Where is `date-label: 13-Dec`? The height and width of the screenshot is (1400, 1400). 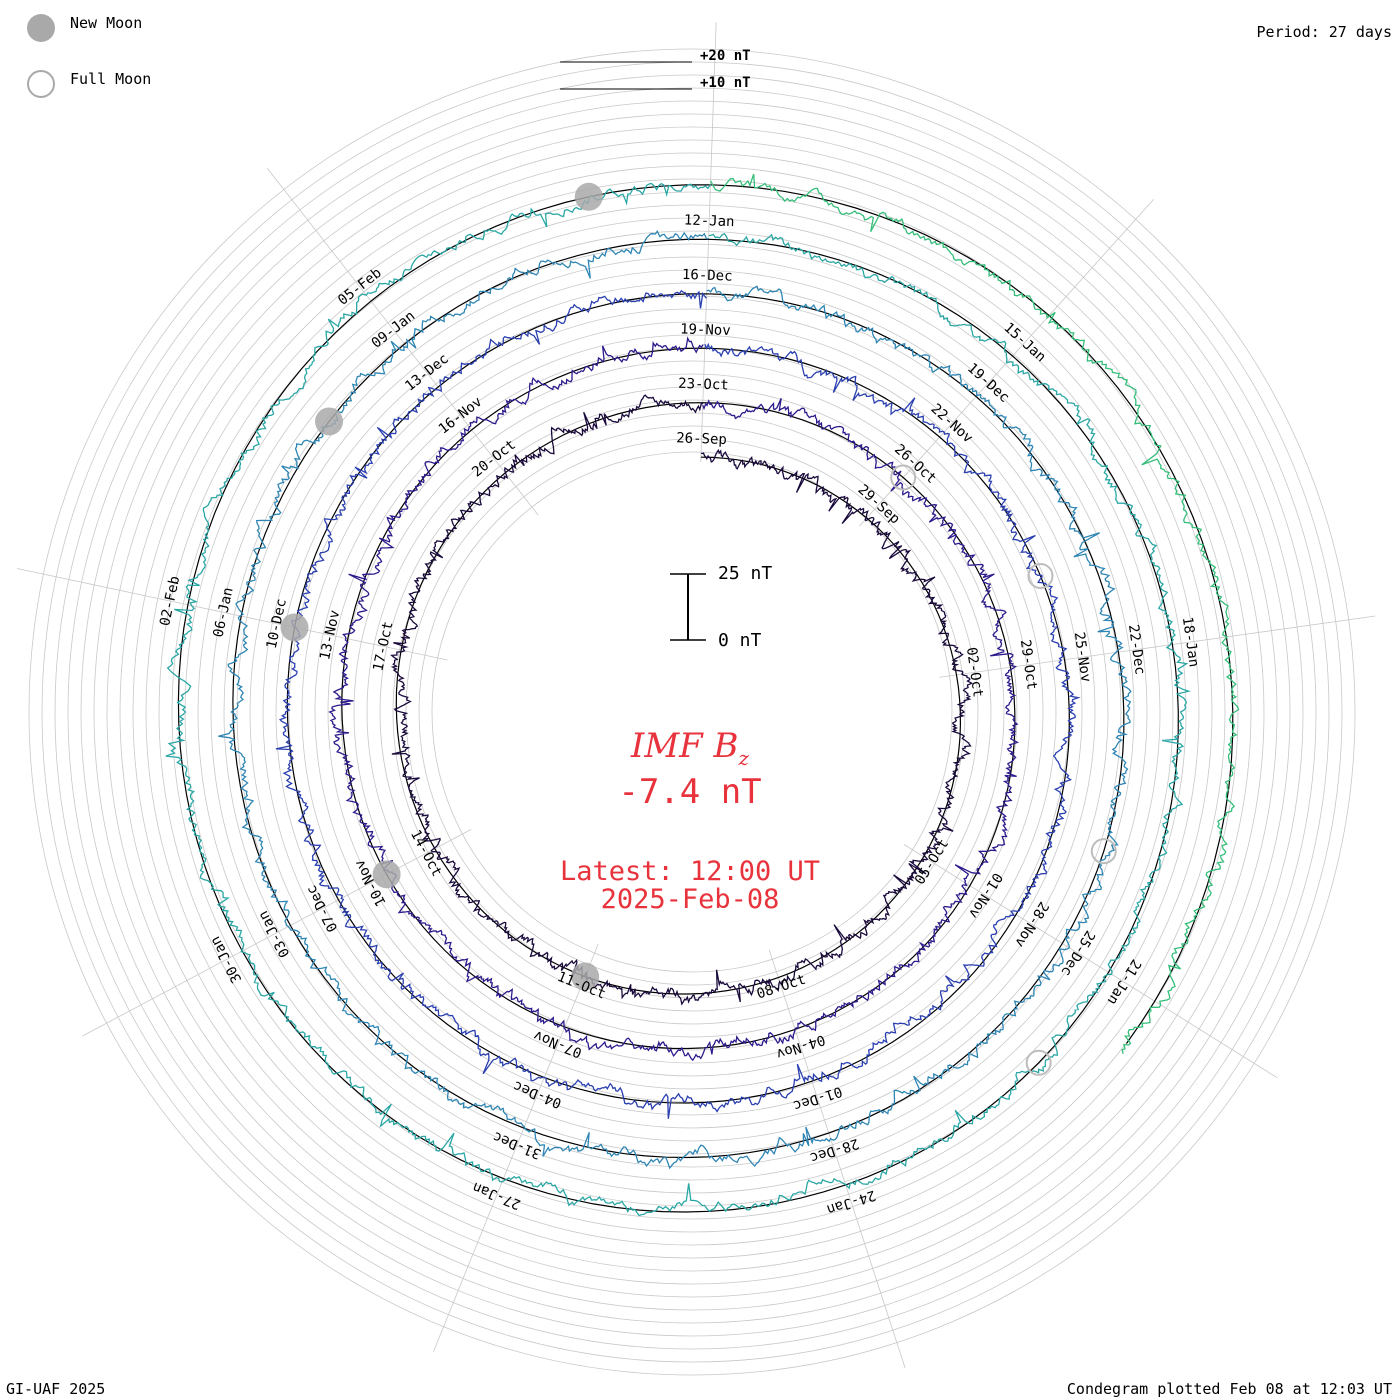 date-label: 13-Dec is located at coordinates (427, 373).